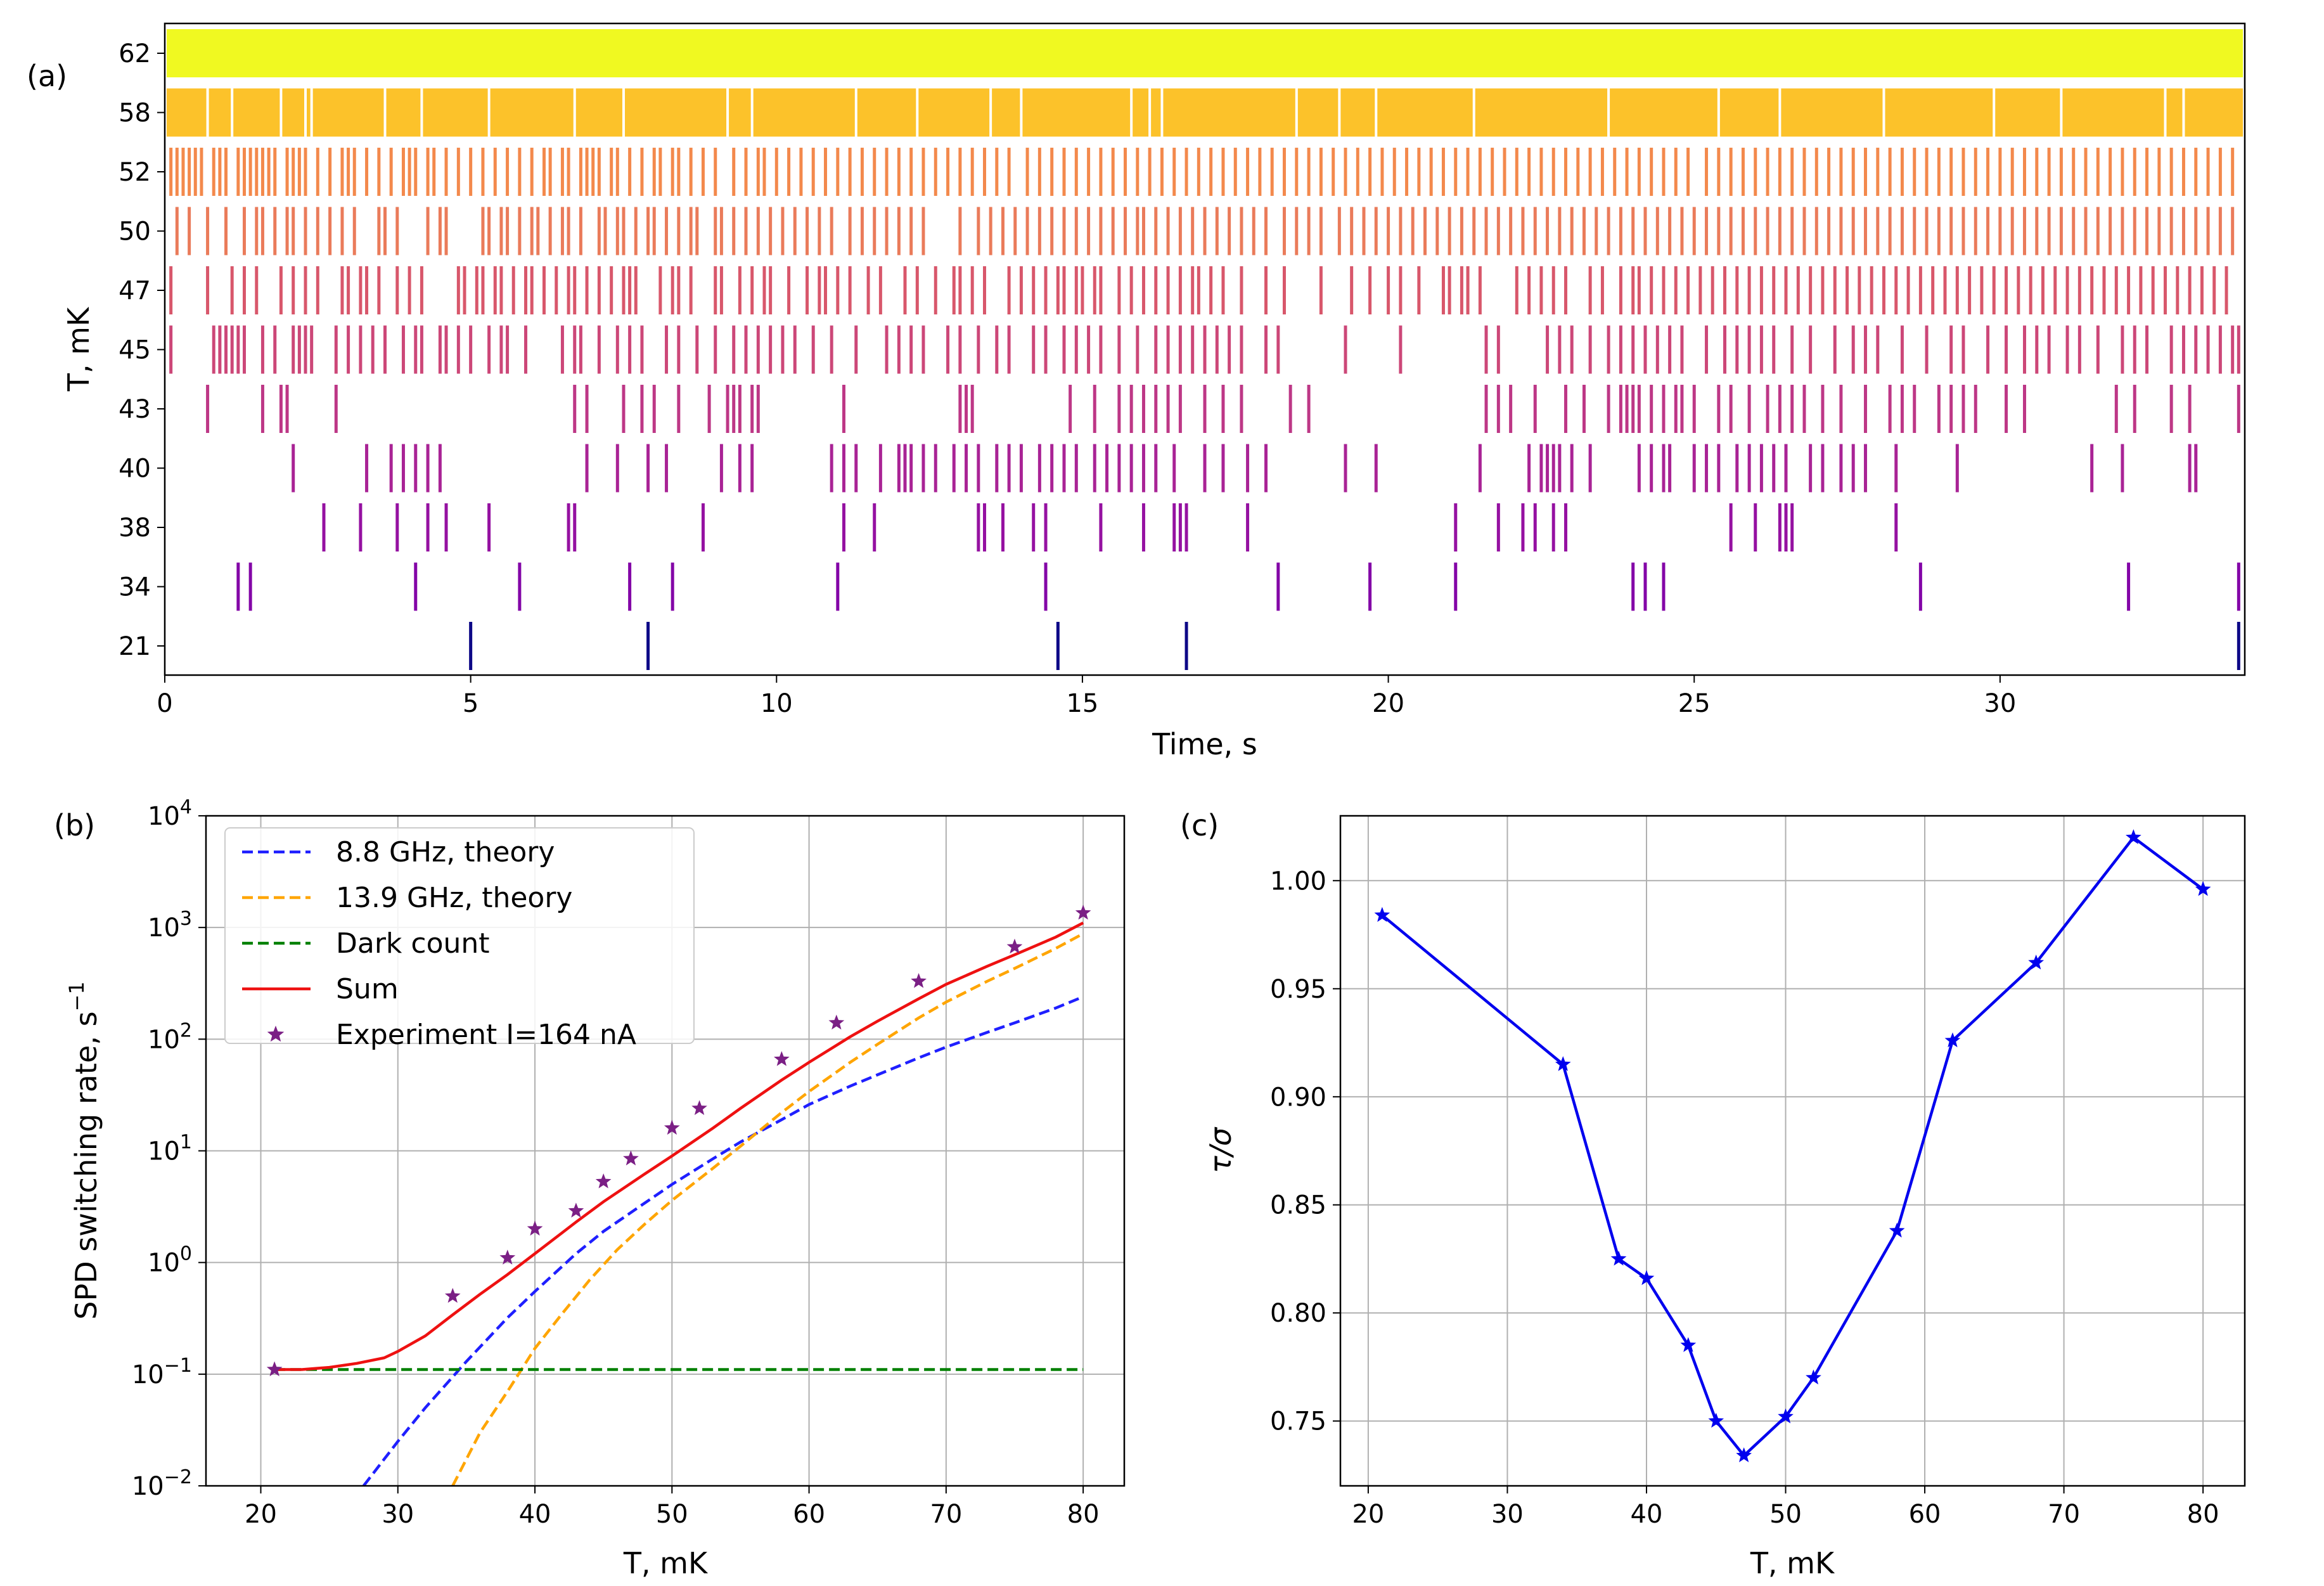 The width and height of the screenshot is (2324, 1586). Describe the element at coordinates (782, 1059) in the screenshot. I see `experiment-point` at that location.